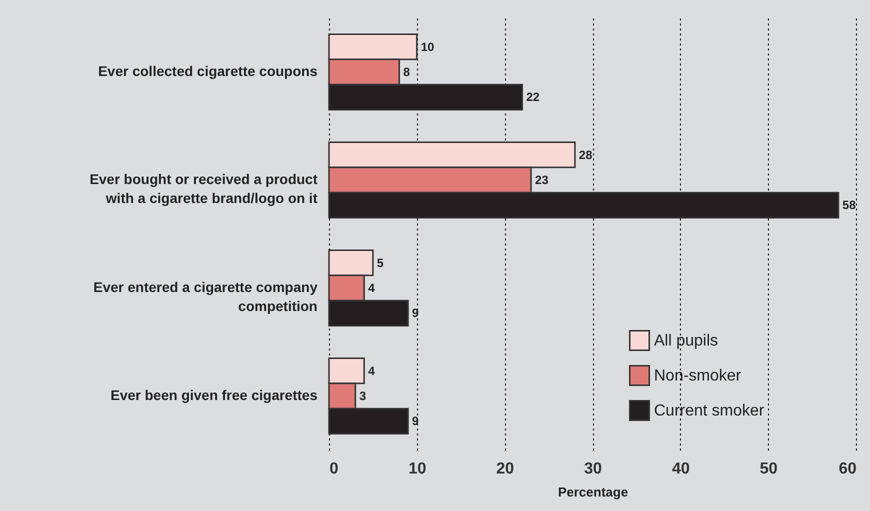 The width and height of the screenshot is (870, 511). I want to click on legend-label: Non-smoker, so click(698, 376).